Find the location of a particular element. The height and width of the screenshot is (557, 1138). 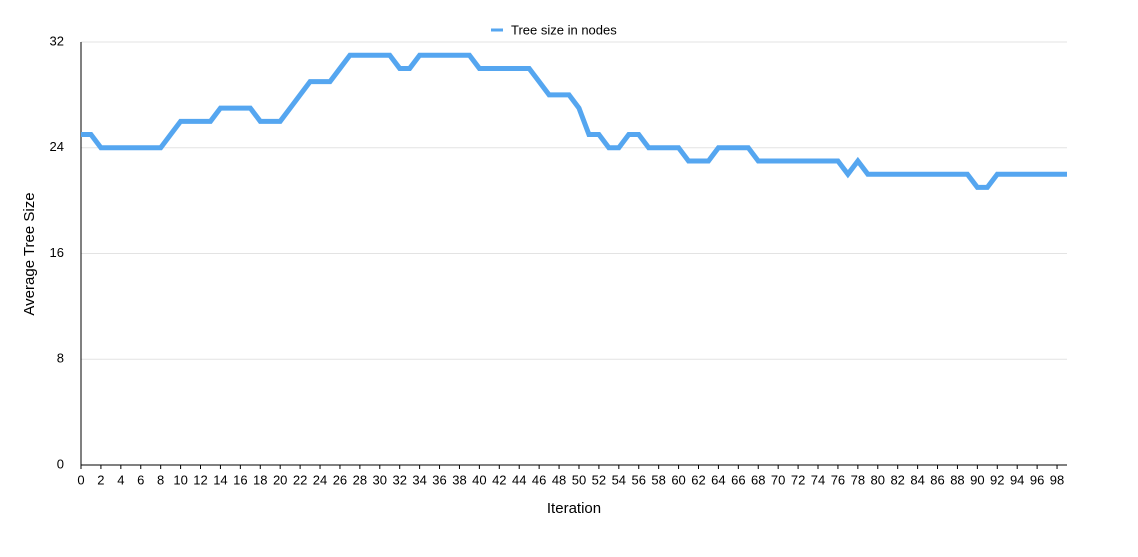

x-tick-label: 18 is located at coordinates (260, 479).